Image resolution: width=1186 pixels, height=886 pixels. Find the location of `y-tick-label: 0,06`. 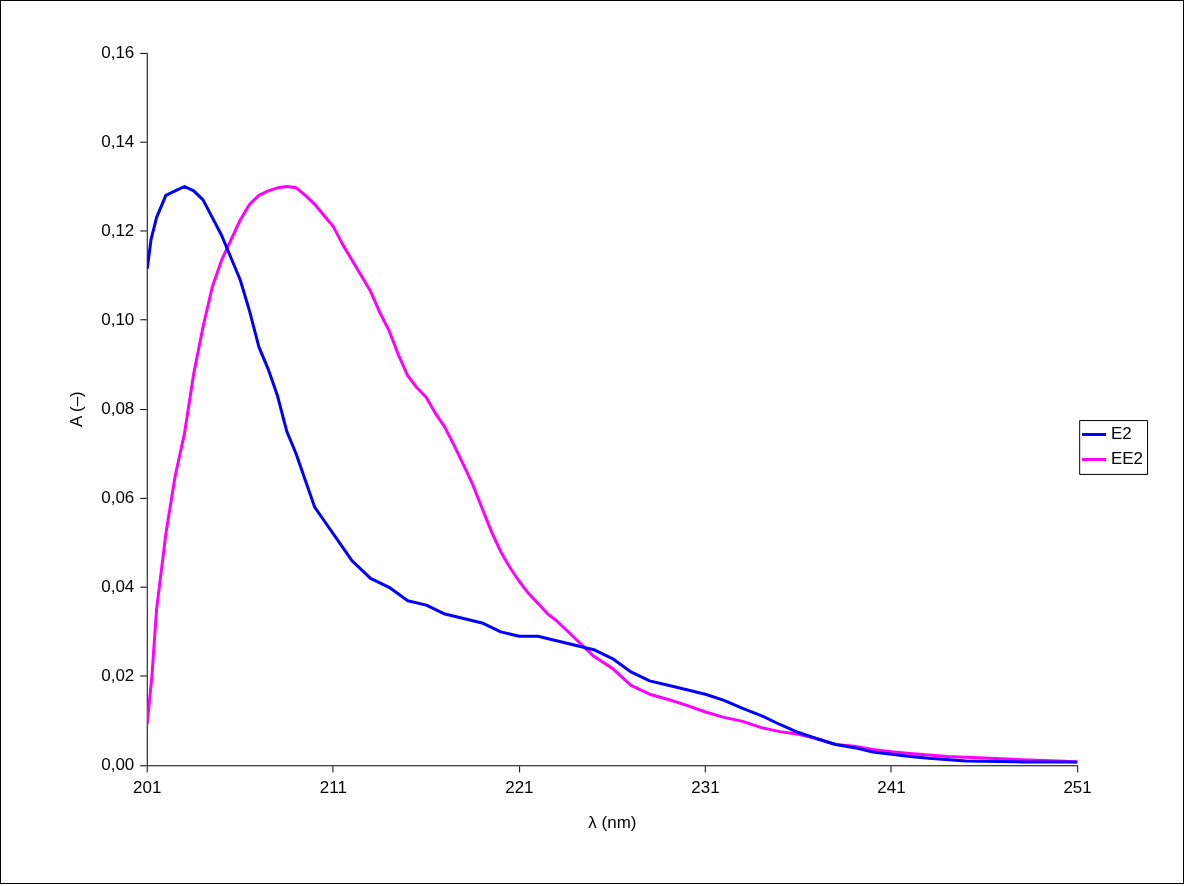

y-tick-label: 0,06 is located at coordinates (118, 497).